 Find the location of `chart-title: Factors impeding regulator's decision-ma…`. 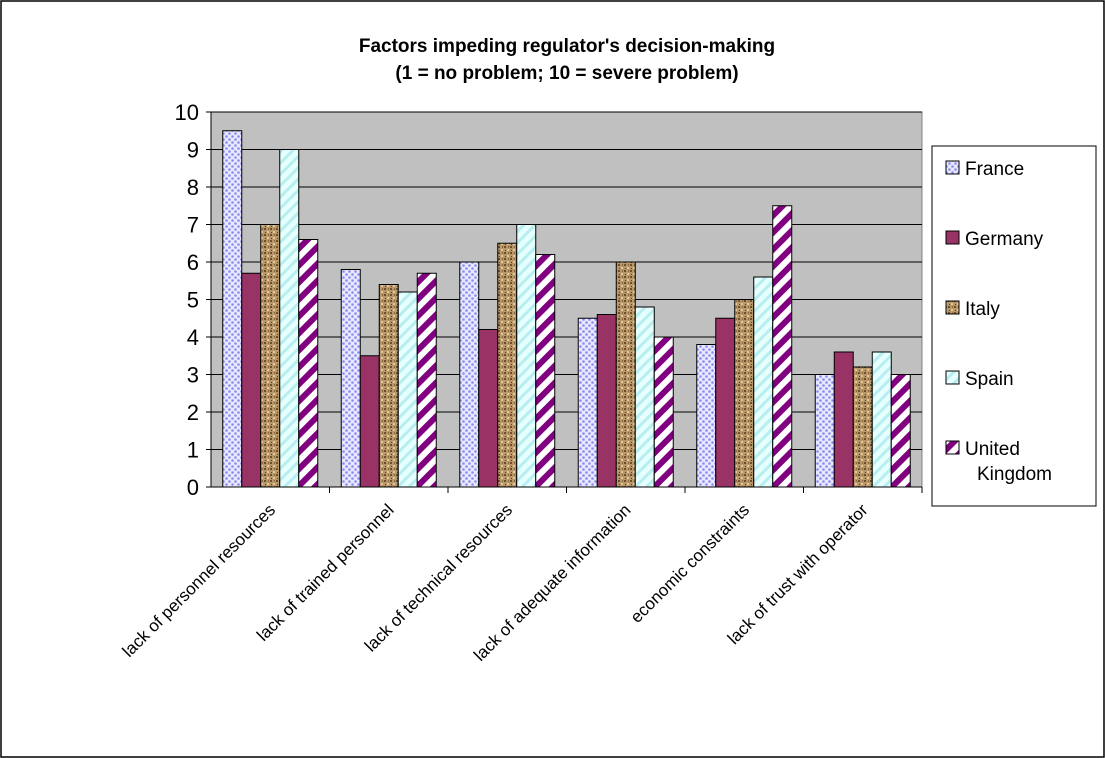

chart-title: Factors impeding regulator's decision-ma… is located at coordinates (567, 46).